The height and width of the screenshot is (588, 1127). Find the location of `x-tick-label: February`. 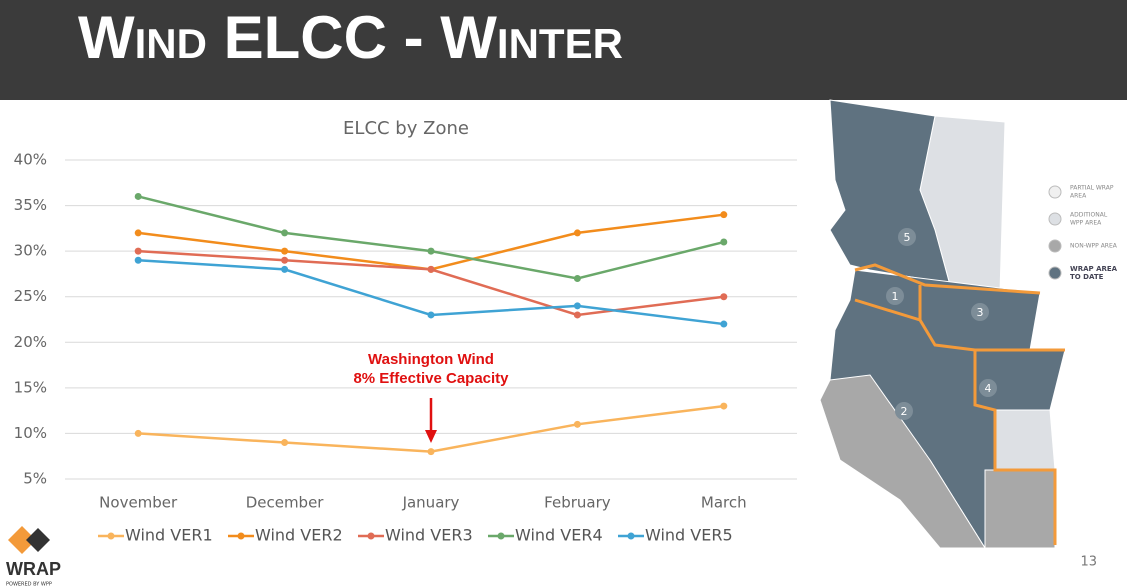

x-tick-label: February is located at coordinates (577, 503).